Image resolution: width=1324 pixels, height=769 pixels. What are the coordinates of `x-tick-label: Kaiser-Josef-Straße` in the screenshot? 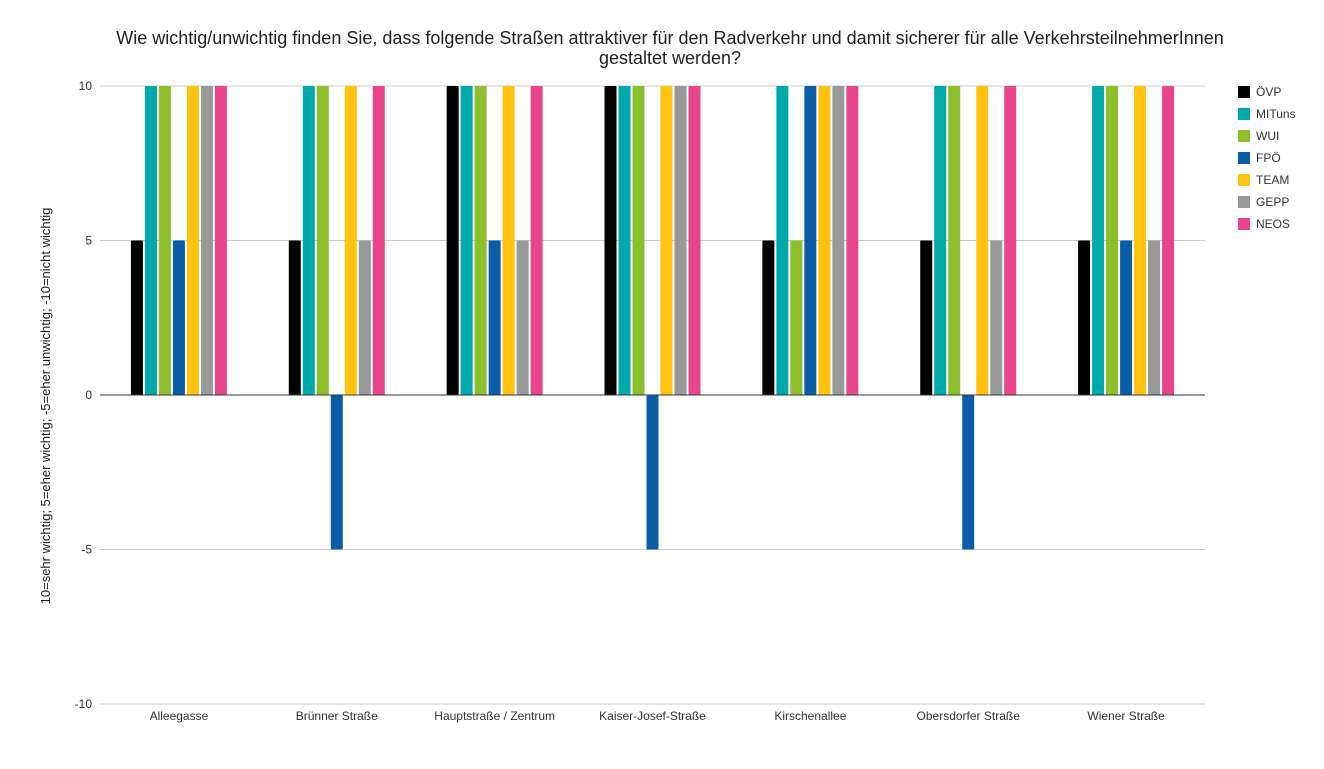 It's located at (652, 716).